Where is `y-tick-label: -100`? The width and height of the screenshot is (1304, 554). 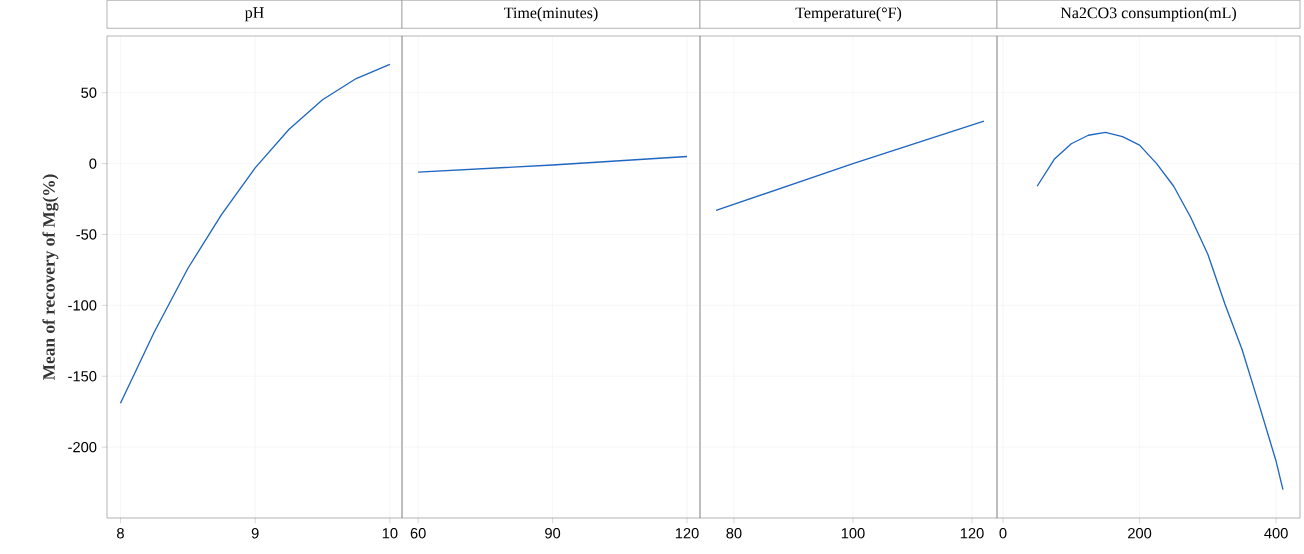
y-tick-label: -100 is located at coordinates (82, 305).